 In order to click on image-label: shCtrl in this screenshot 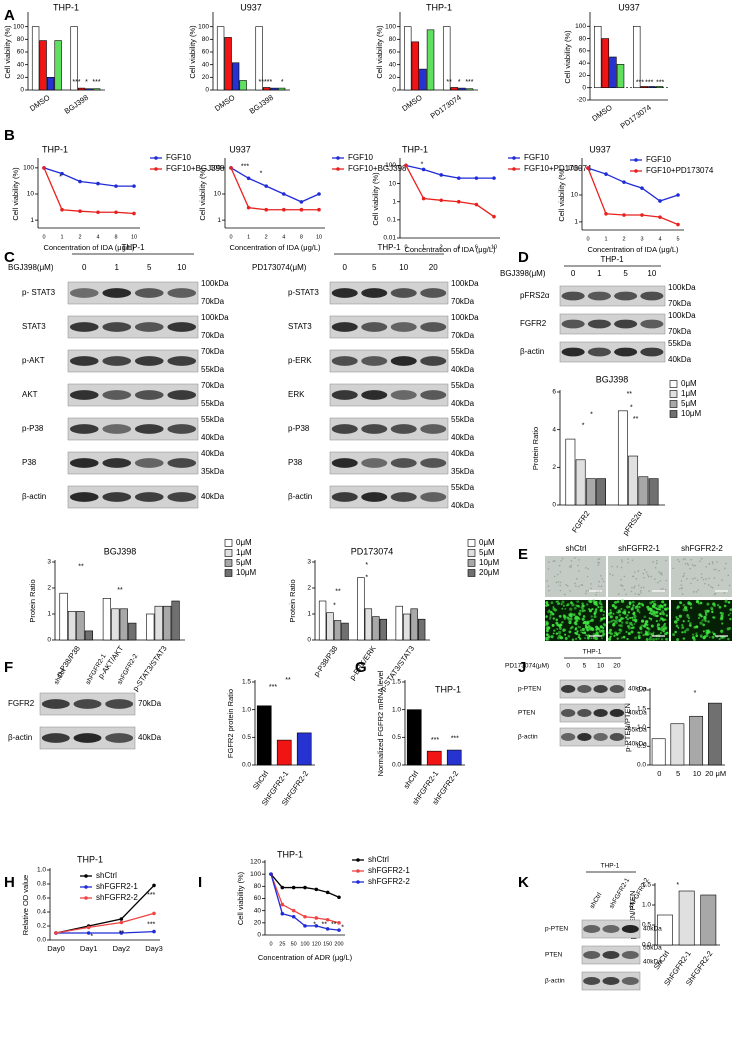, I will do `click(576, 548)`.